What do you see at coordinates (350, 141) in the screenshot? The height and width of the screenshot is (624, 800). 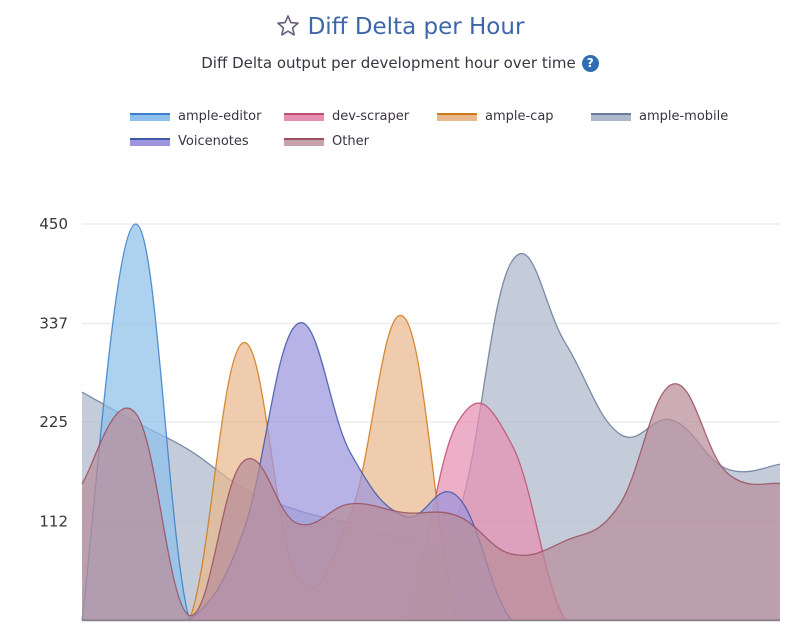 I see `legend-label: Other` at bounding box center [350, 141].